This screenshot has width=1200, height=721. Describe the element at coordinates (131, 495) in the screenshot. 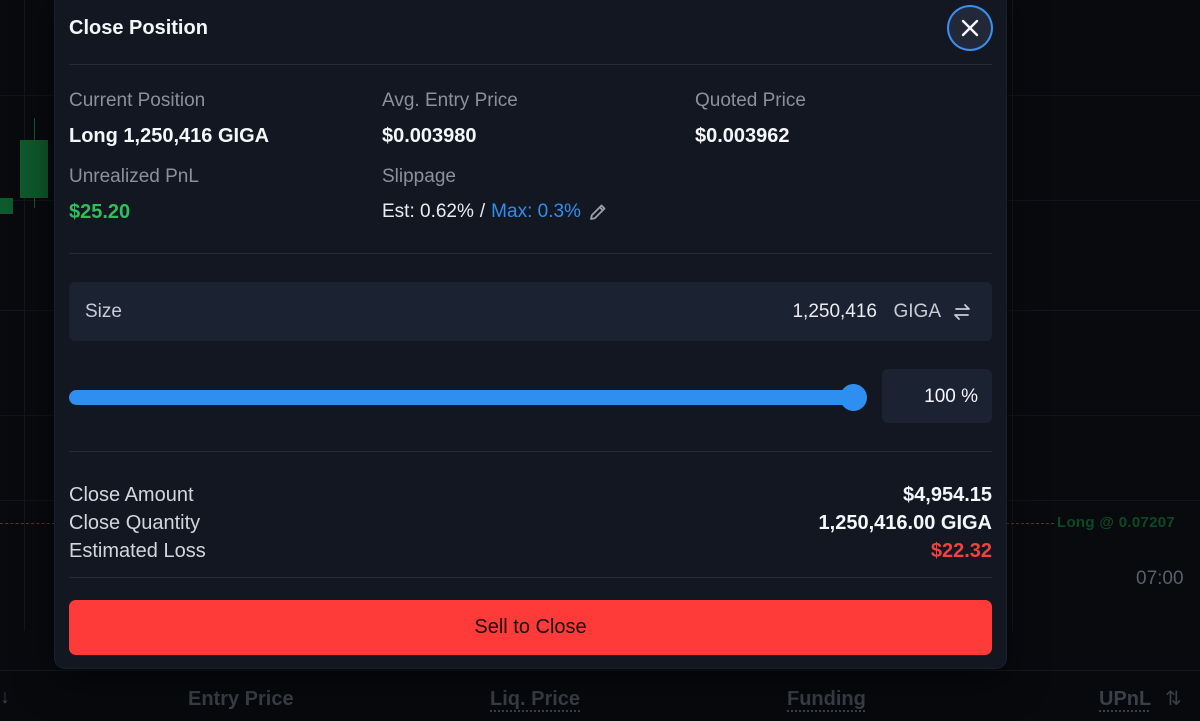

I see `close-amount-label: Close Amount` at that location.